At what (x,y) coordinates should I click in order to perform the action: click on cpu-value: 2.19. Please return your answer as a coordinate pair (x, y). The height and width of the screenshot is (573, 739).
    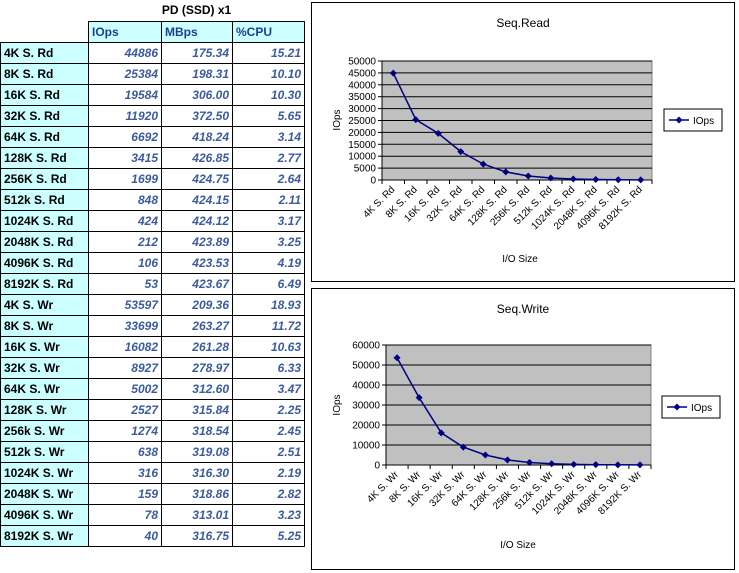
    Looking at the image, I should click on (268, 472).